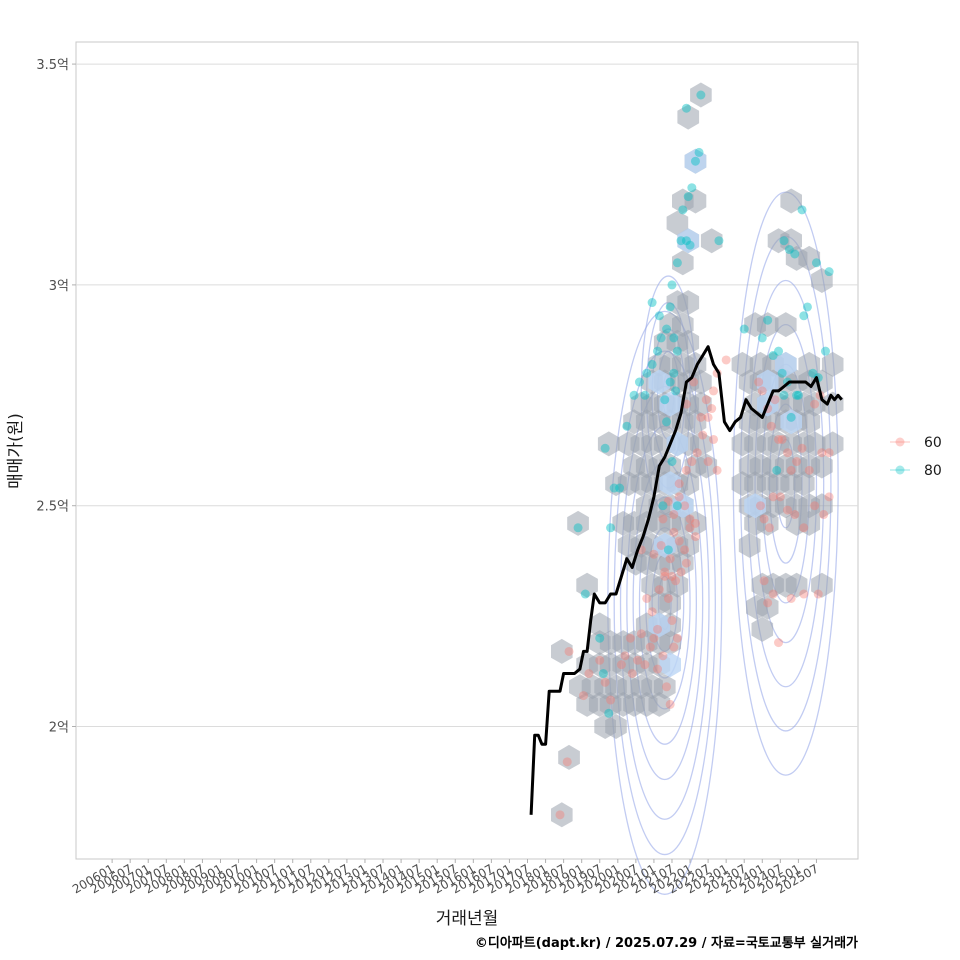 This screenshot has width=960, height=960. Describe the element at coordinates (59, 286) in the screenshot. I see `y-tick-label: 3억` at that location.